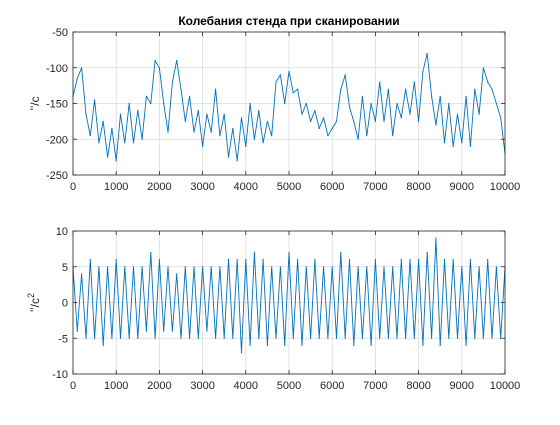 The width and height of the screenshot is (560, 425). What do you see at coordinates (116, 386) in the screenshot?
I see `x-tick-label: 1000` at bounding box center [116, 386].